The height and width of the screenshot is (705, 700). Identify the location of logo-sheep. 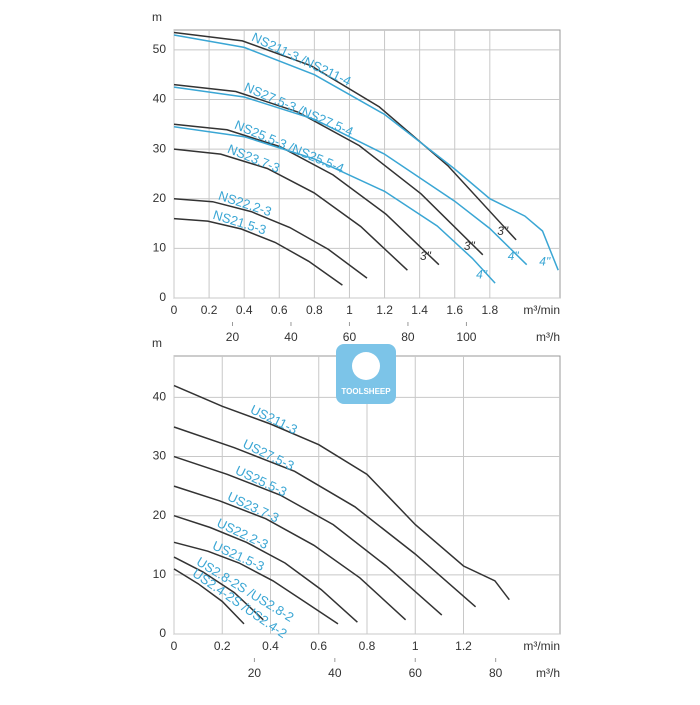
(366, 366).